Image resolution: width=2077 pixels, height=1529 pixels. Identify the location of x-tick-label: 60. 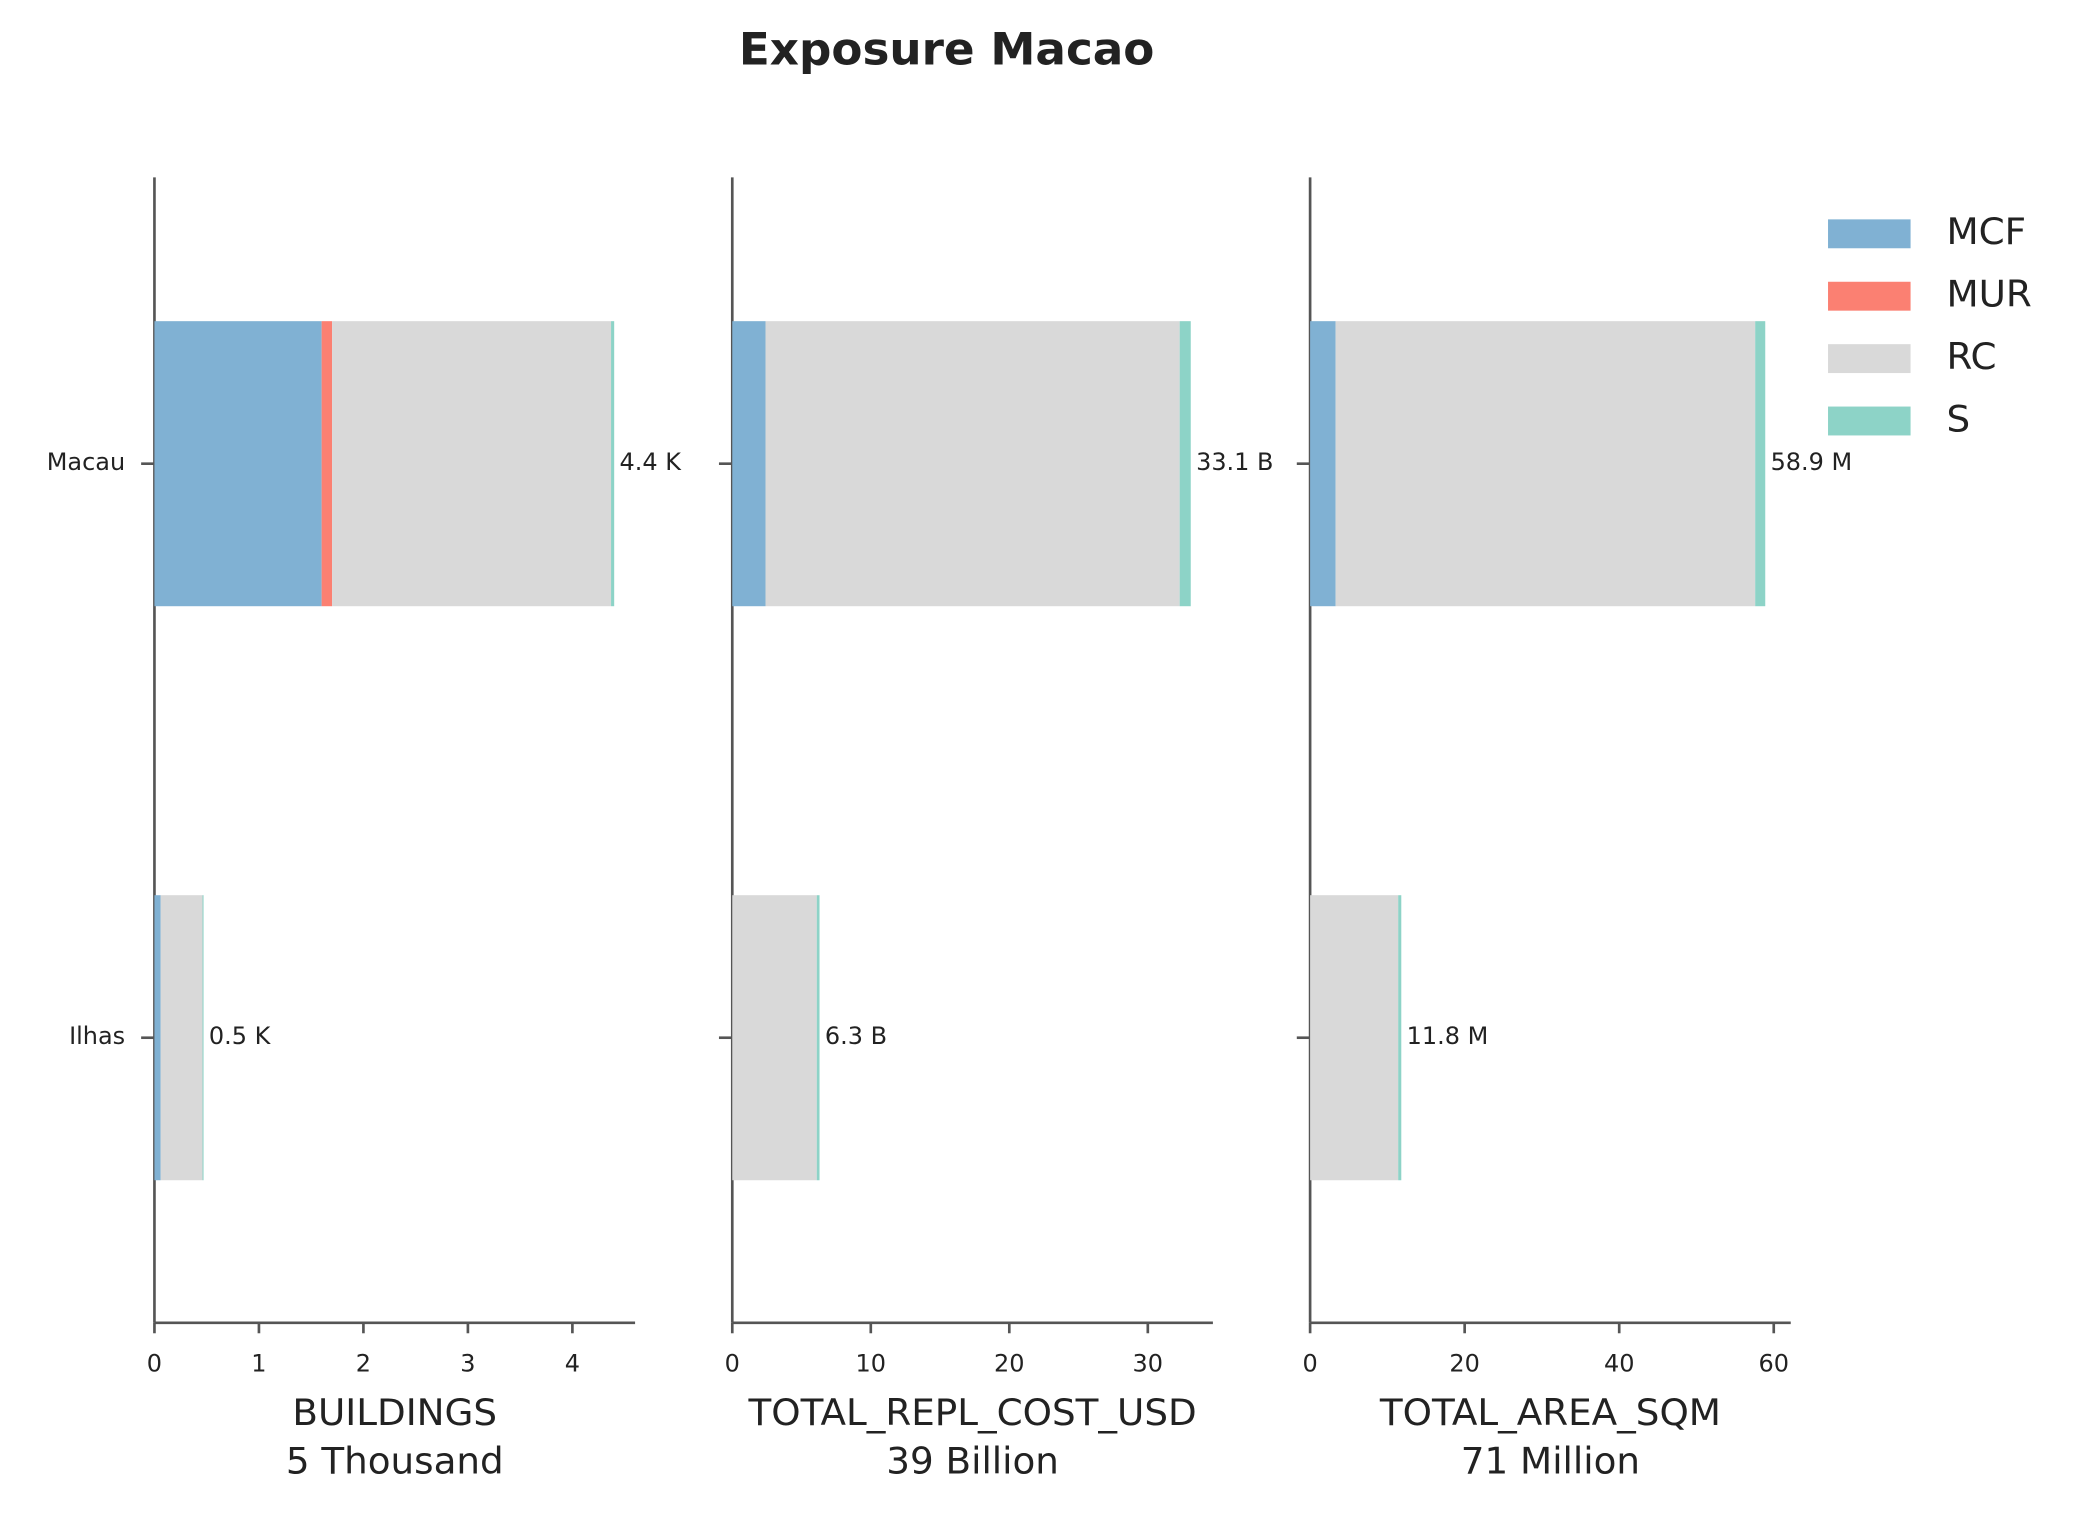
(1774, 1363).